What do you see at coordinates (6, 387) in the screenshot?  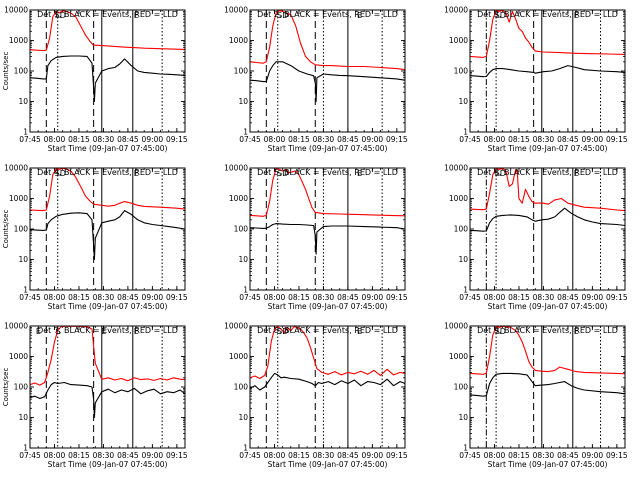 I see `y-axis-label: Counts/sec` at bounding box center [6, 387].